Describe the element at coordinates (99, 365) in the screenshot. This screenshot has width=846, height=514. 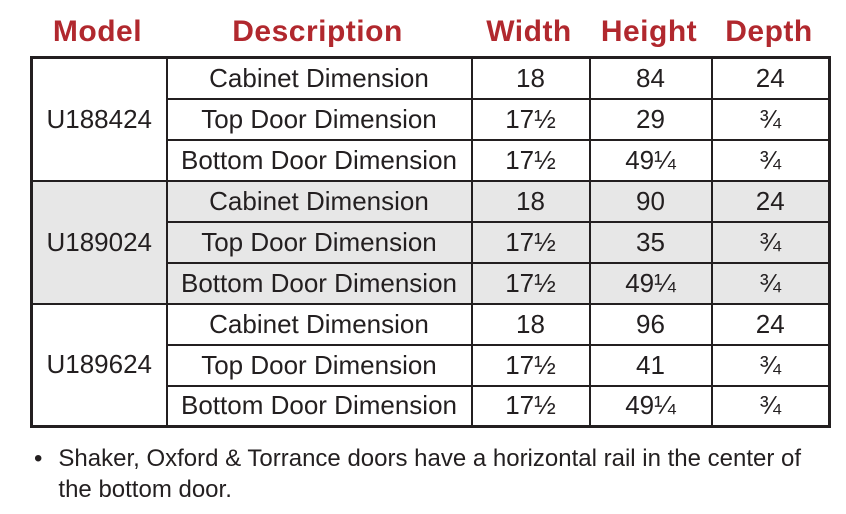
I see `model-cell: U189624` at that location.